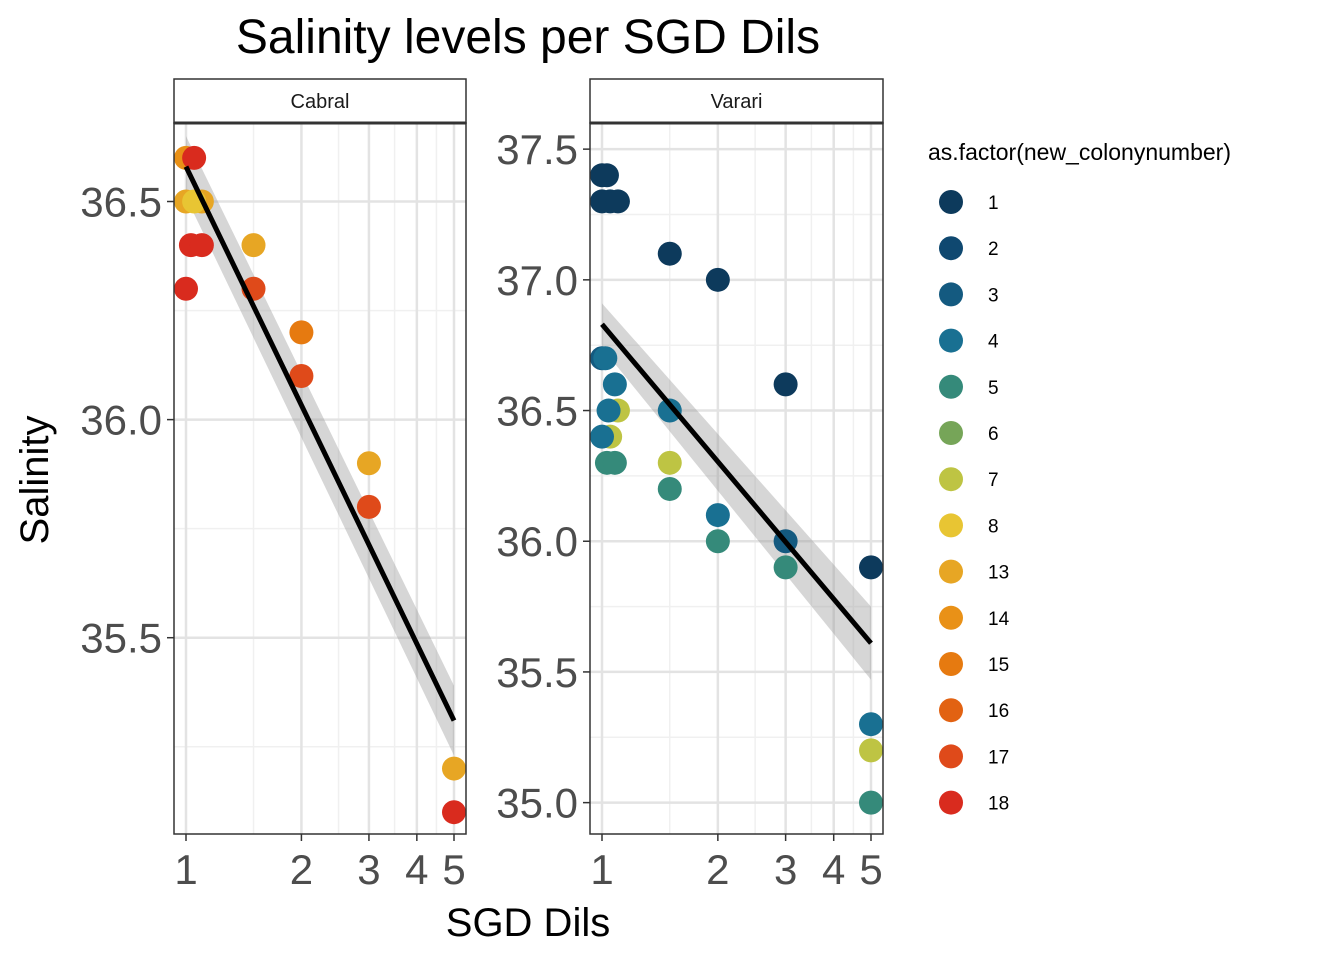 Image resolution: width=1344 pixels, height=960 pixels. What do you see at coordinates (993, 480) in the screenshot?
I see `legend-label: 7` at bounding box center [993, 480].